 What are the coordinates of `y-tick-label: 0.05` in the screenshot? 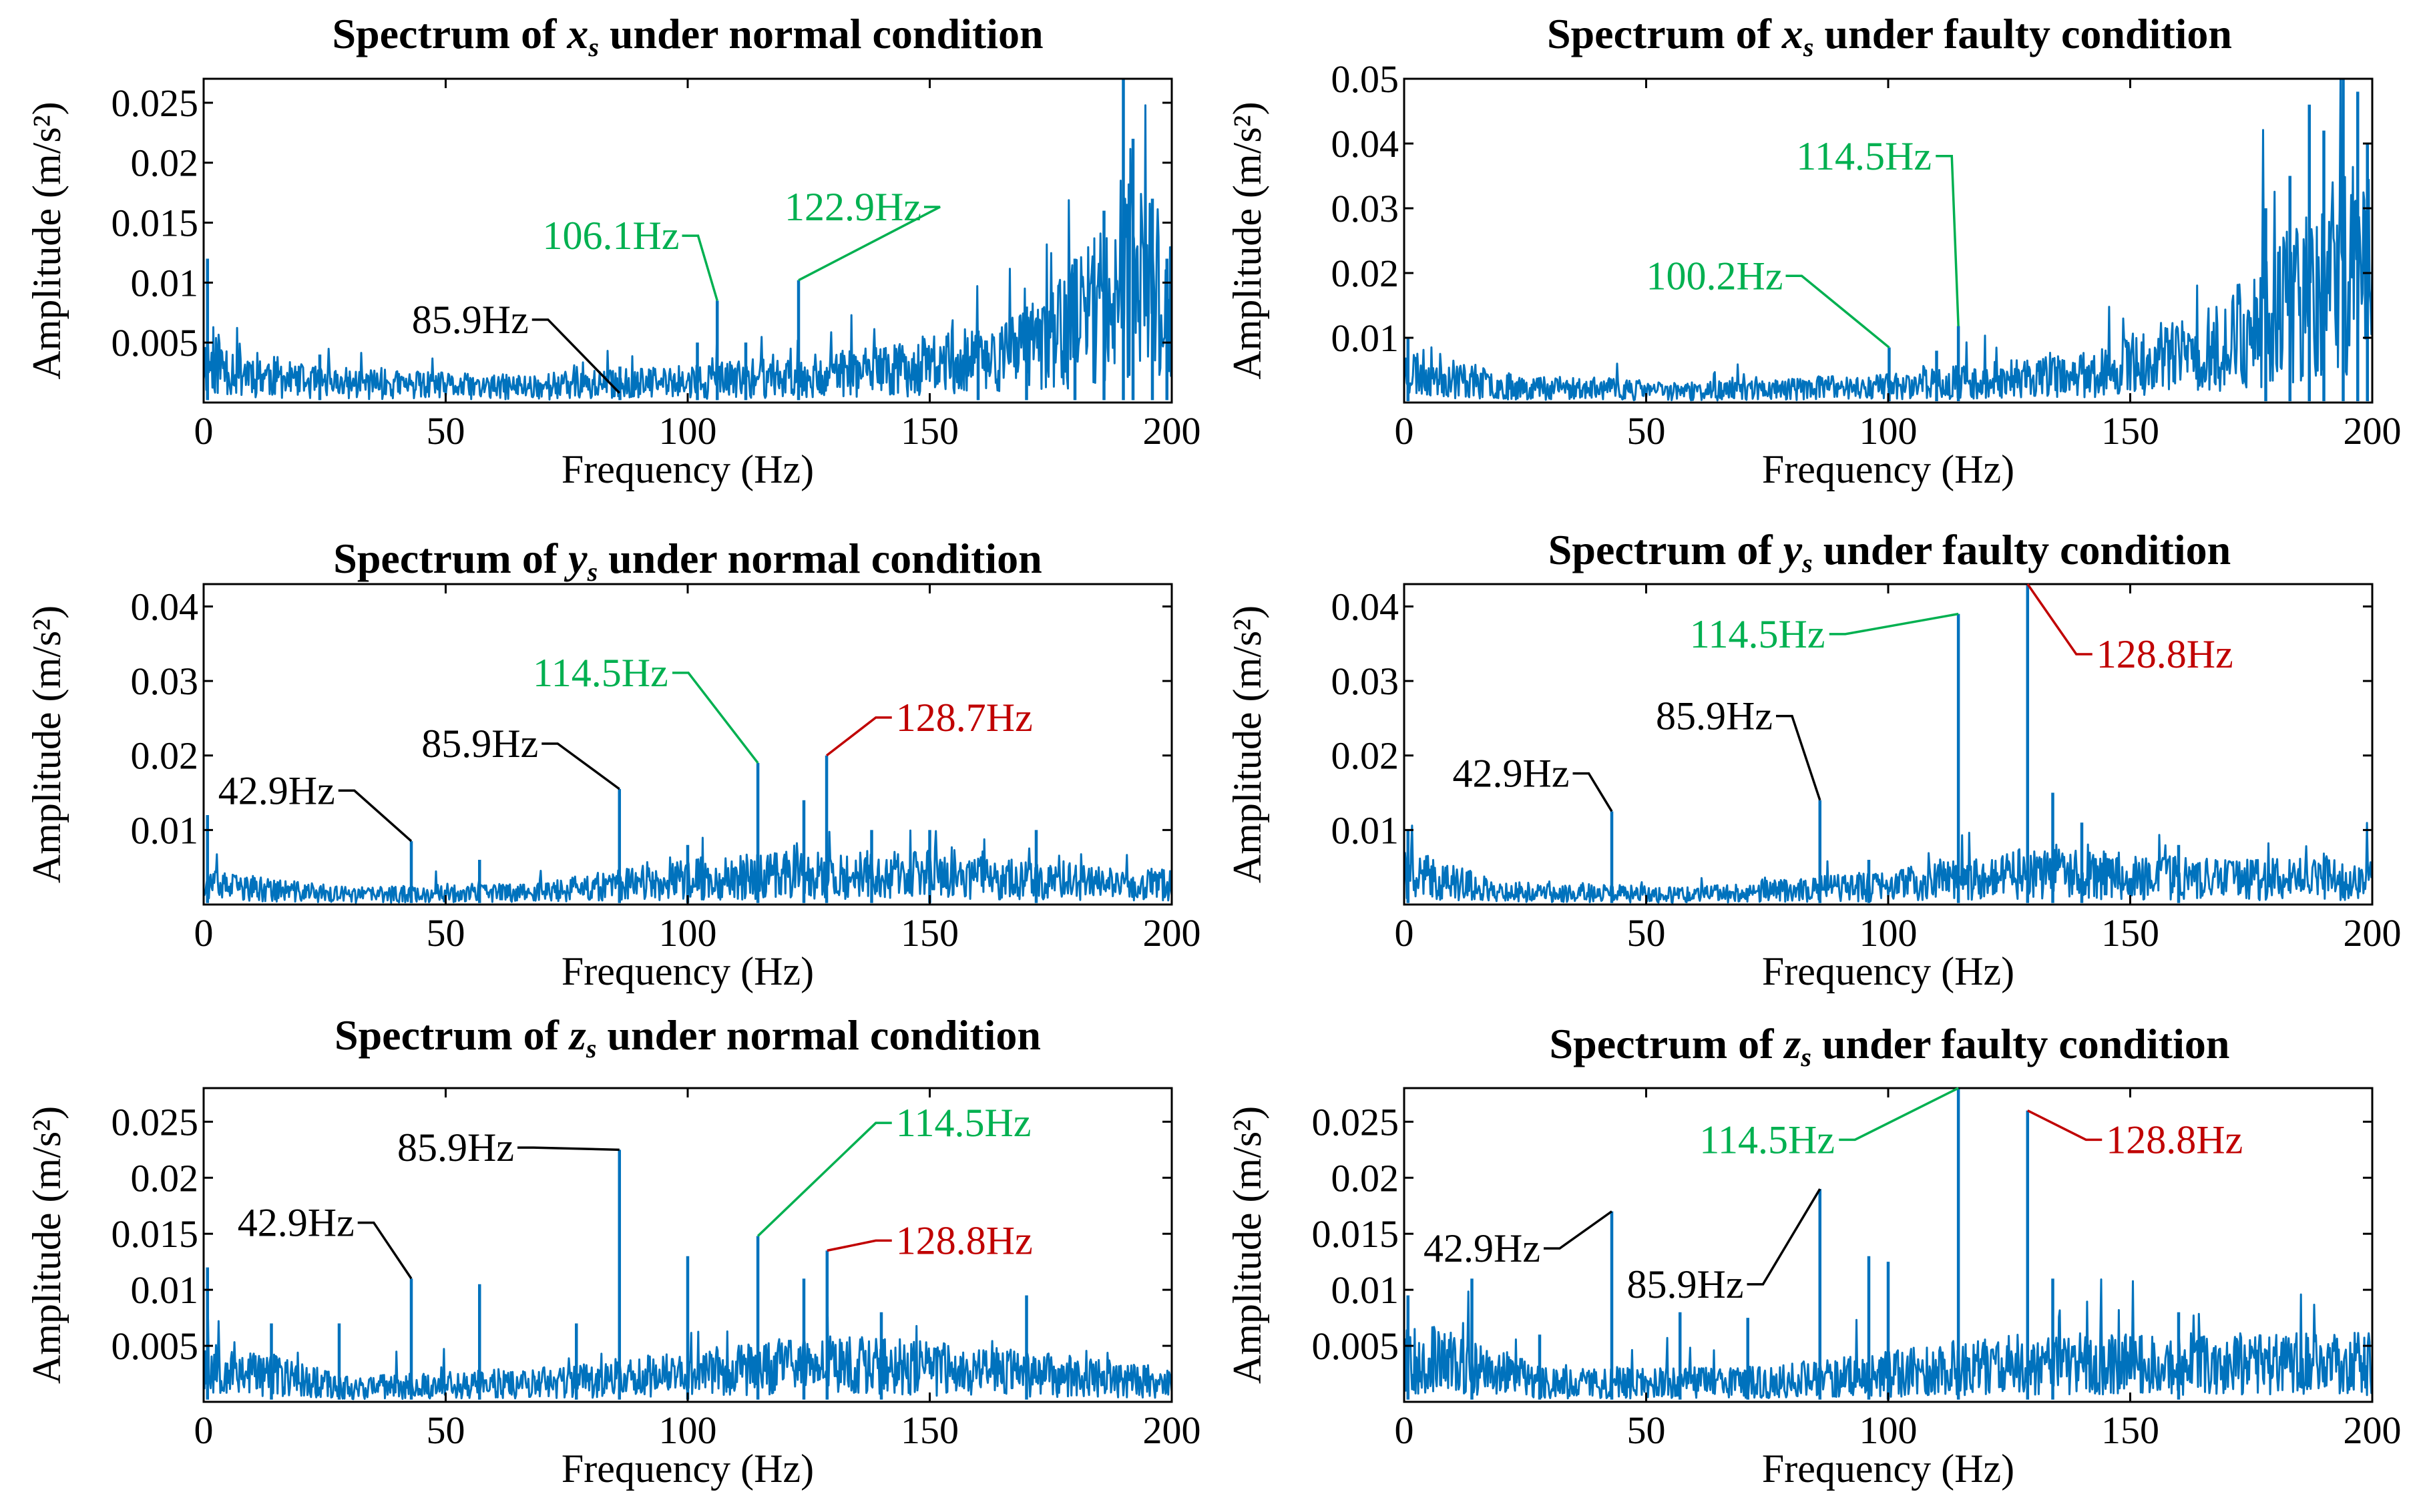 It's located at (1365, 79).